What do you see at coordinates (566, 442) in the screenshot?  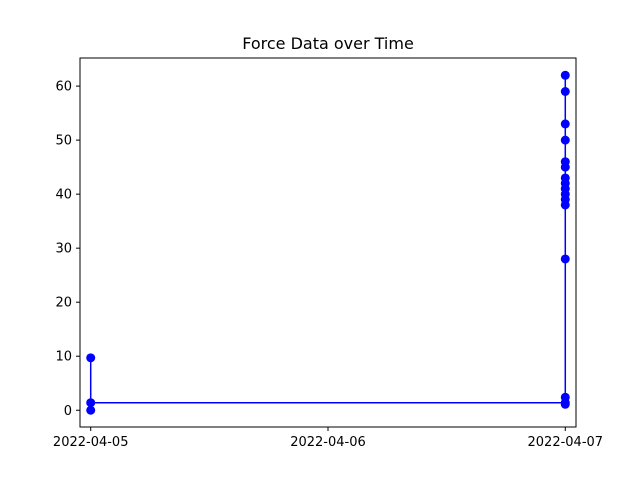 I see `x-tick-label: 2022-04-07` at bounding box center [566, 442].